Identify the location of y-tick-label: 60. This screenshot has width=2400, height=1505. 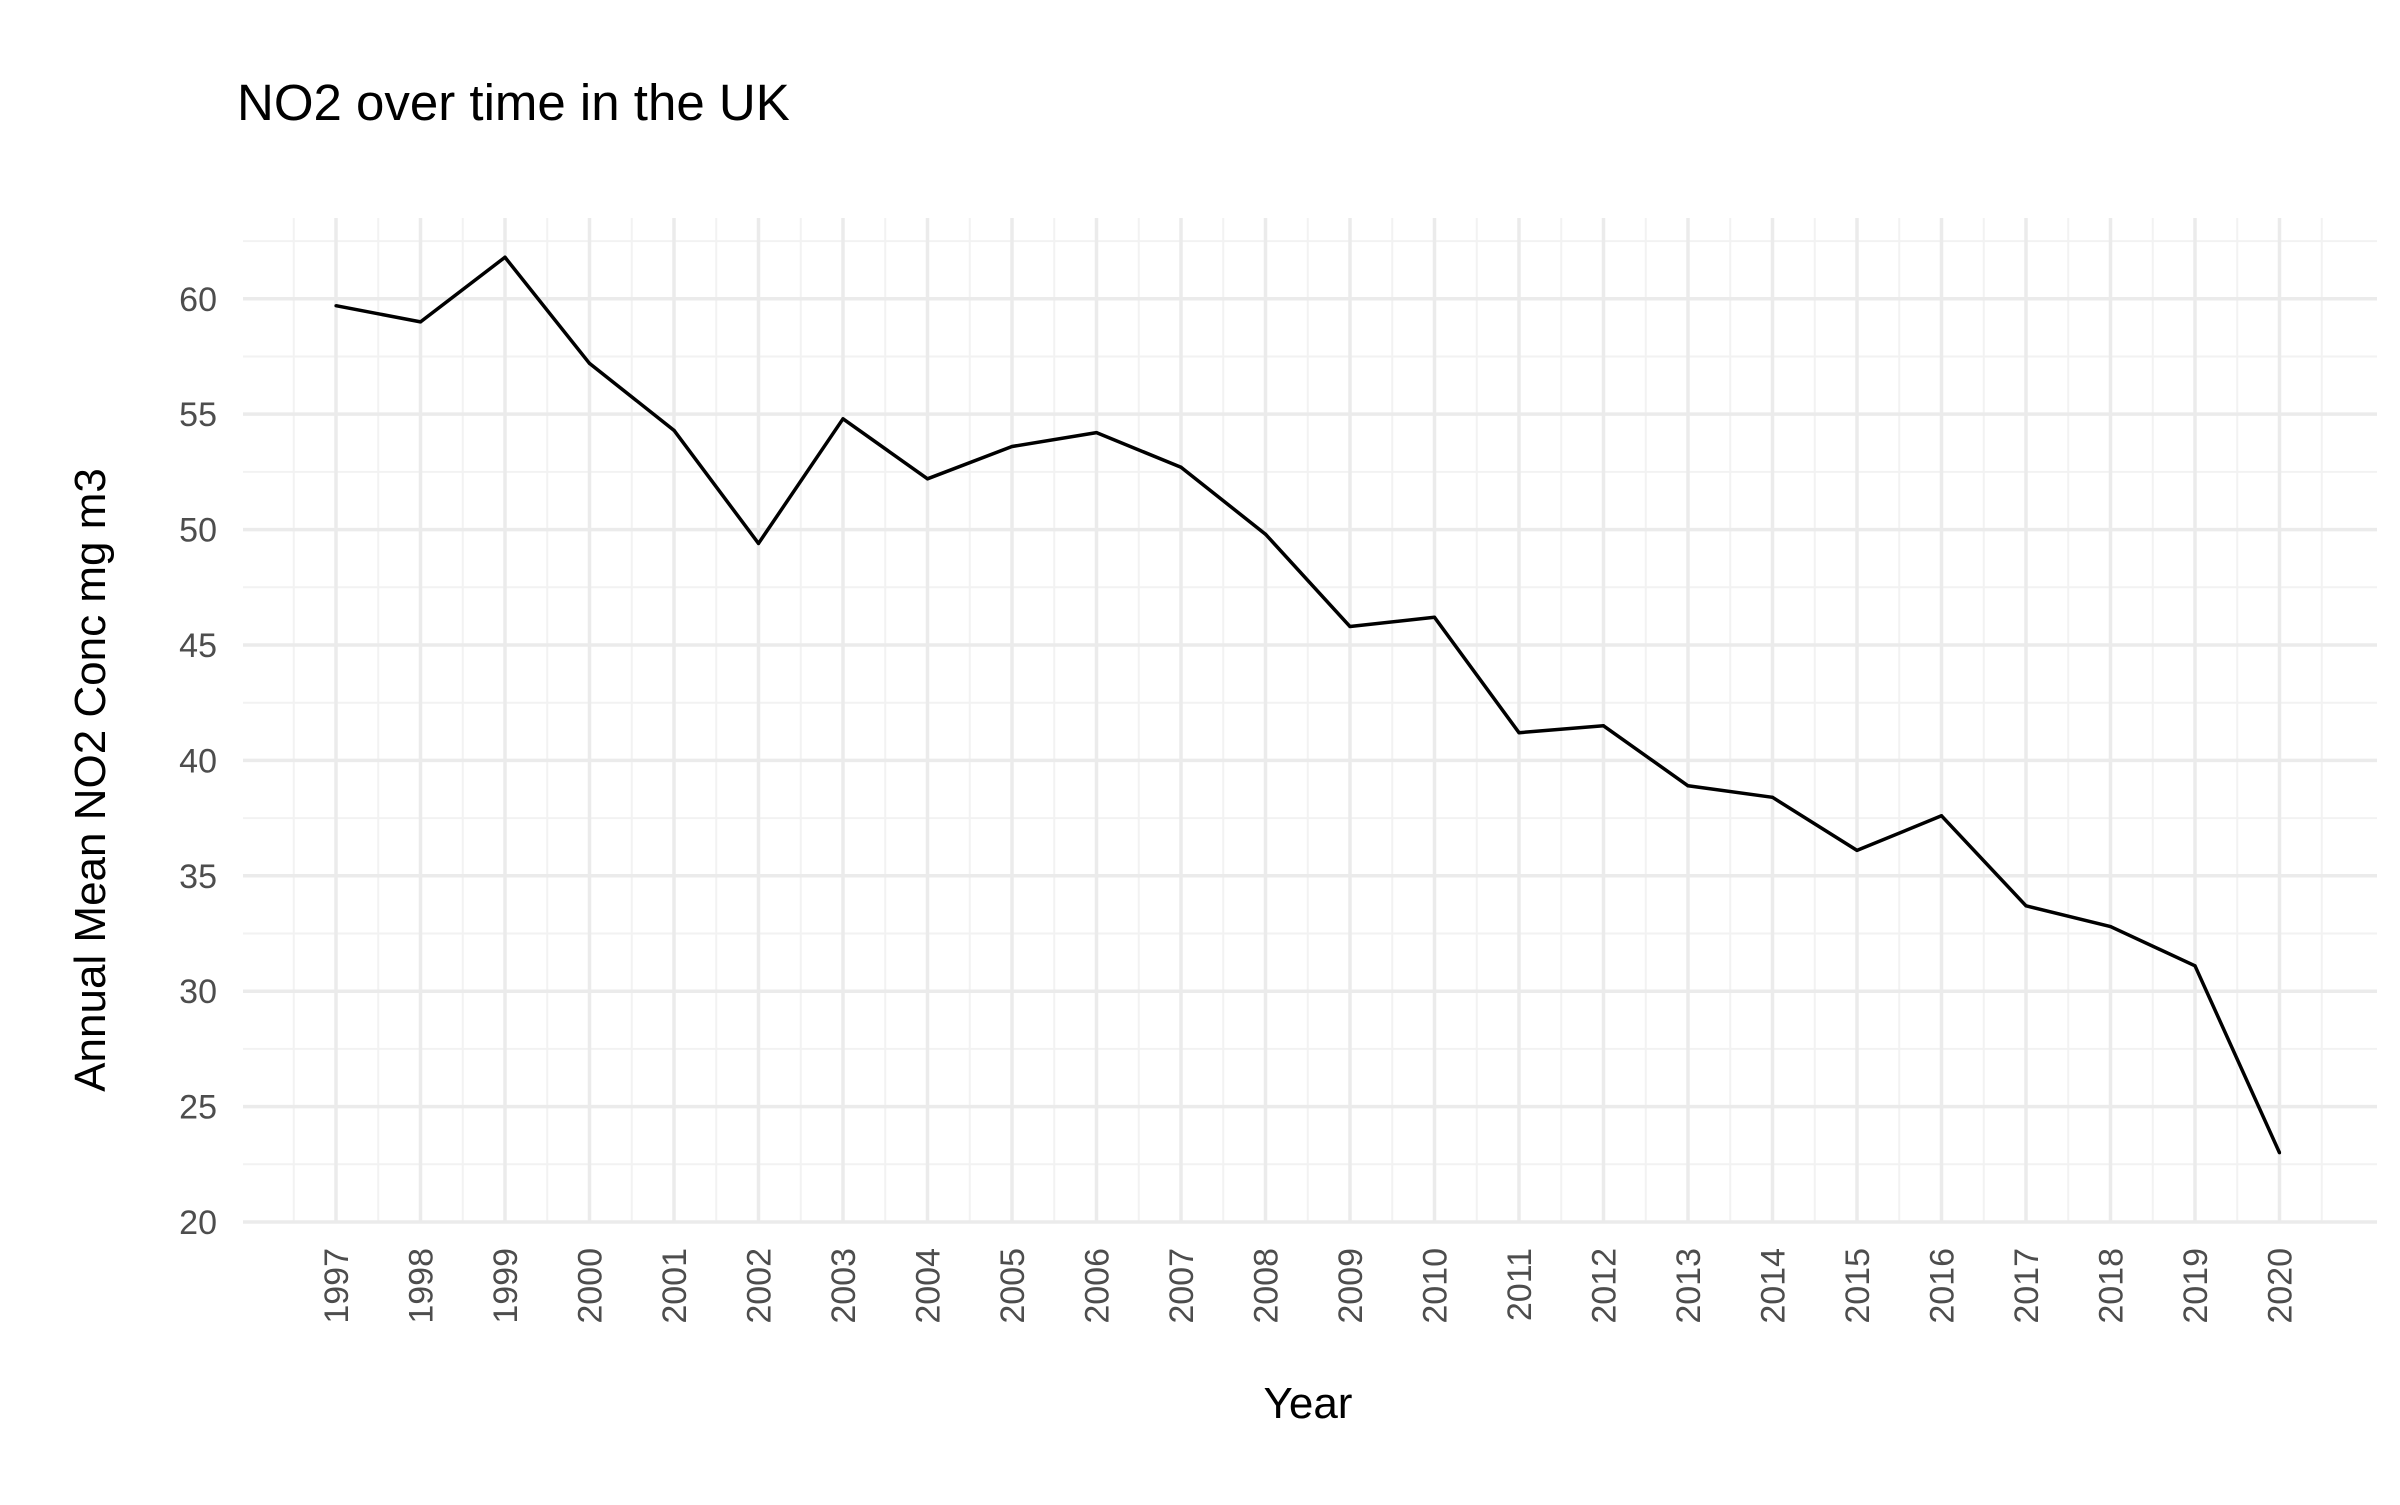
(198, 300).